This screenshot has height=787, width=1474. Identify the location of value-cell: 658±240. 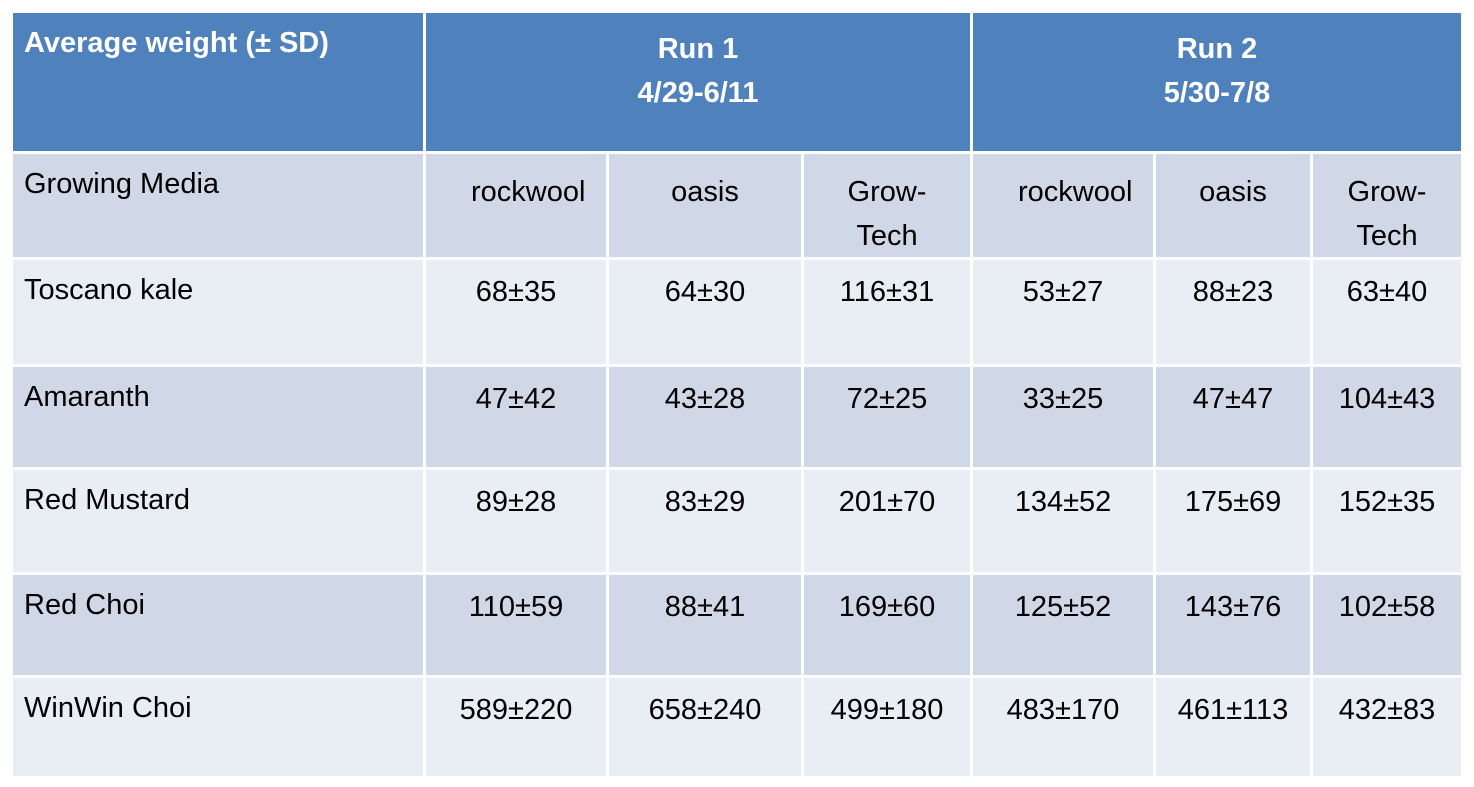
(705, 727).